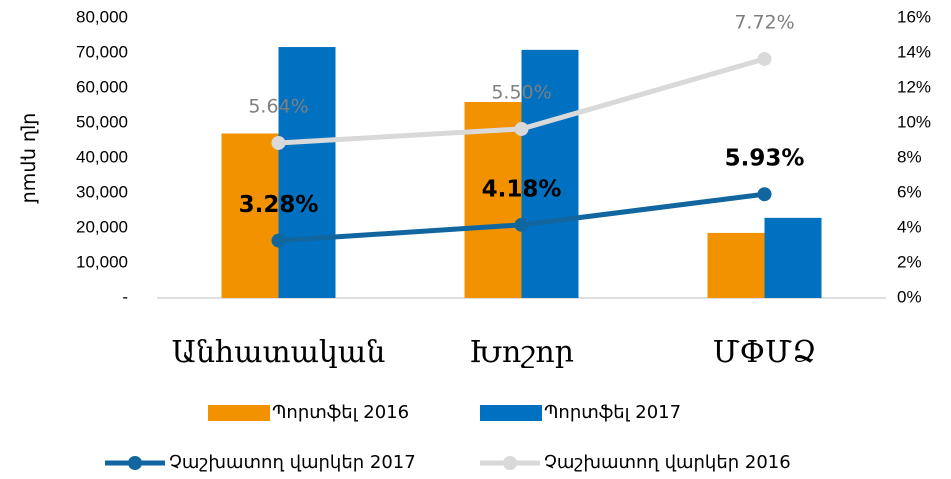  What do you see at coordinates (102, 86) in the screenshot?
I see `y-tick-label: 60,000` at bounding box center [102, 86].